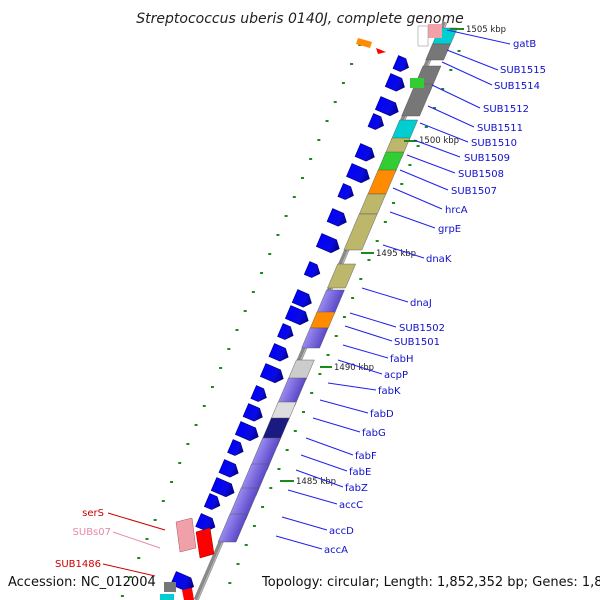 The image size is (600, 600). Describe the element at coordinates (366, 456) in the screenshot. I see `gene-label: fabF` at that location.